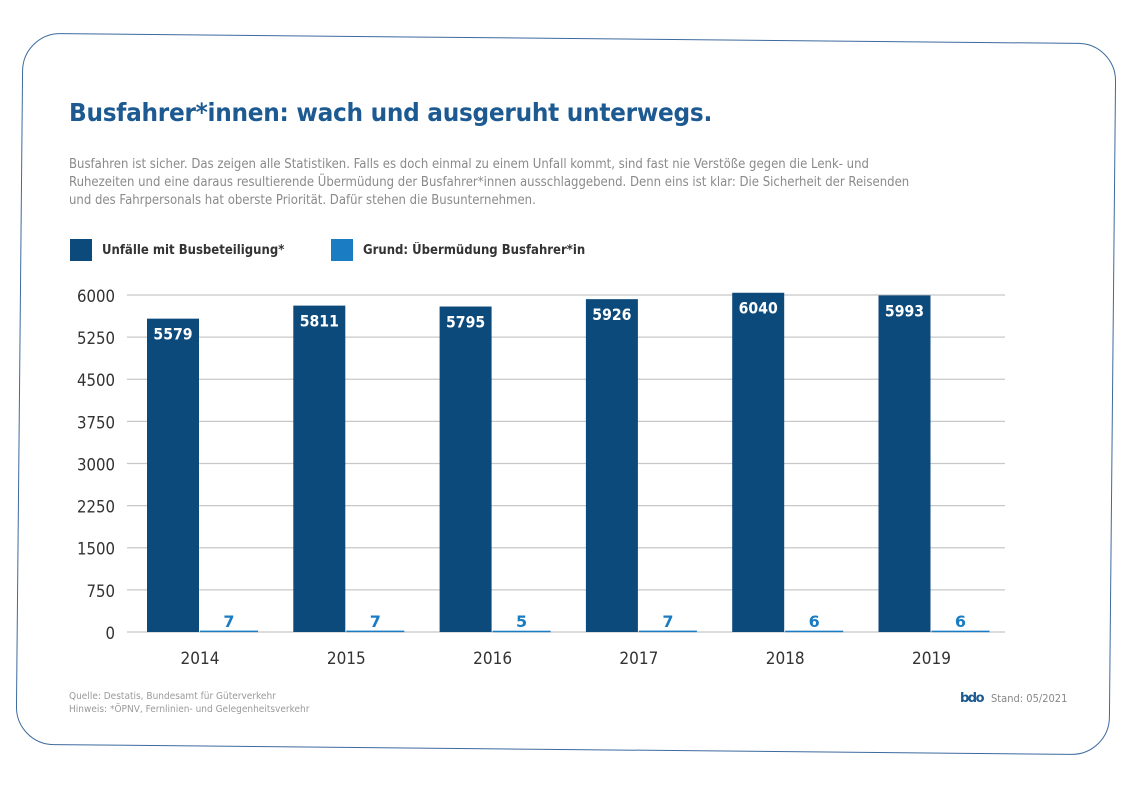 The width and height of the screenshot is (1132, 800). I want to click on x-tick-label: 2016, so click(492, 658).